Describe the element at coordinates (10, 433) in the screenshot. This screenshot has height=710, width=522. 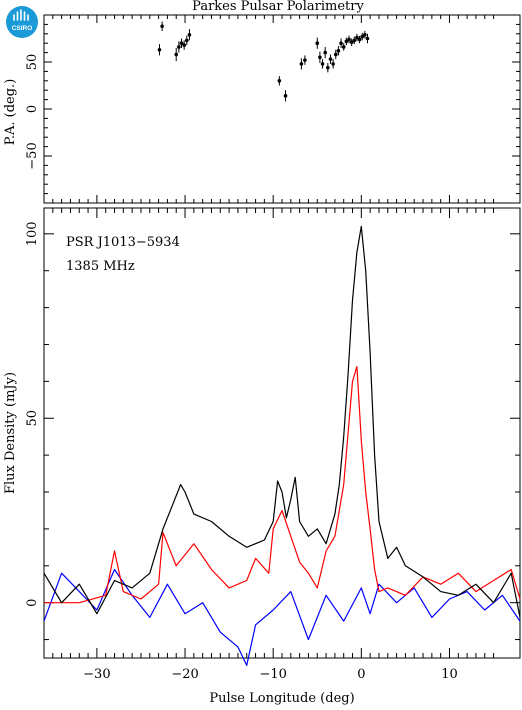
I see `flux-y-axis-label: Flux Density (mJy)` at that location.